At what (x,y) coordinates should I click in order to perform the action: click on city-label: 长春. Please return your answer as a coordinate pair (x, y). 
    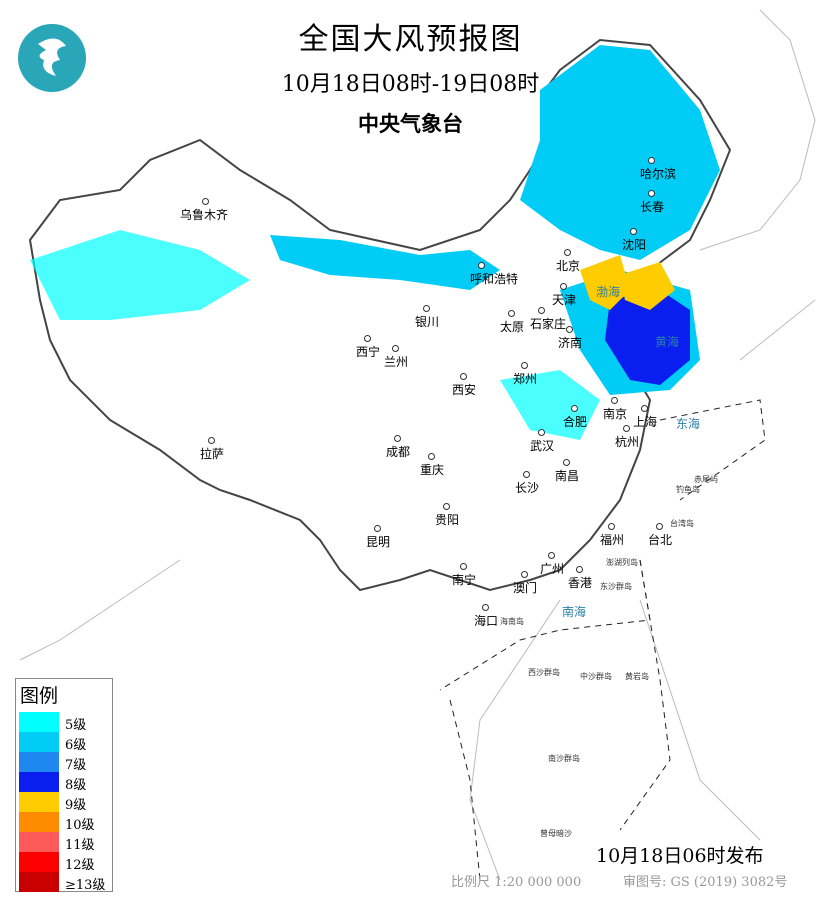
    Looking at the image, I should click on (652, 207).